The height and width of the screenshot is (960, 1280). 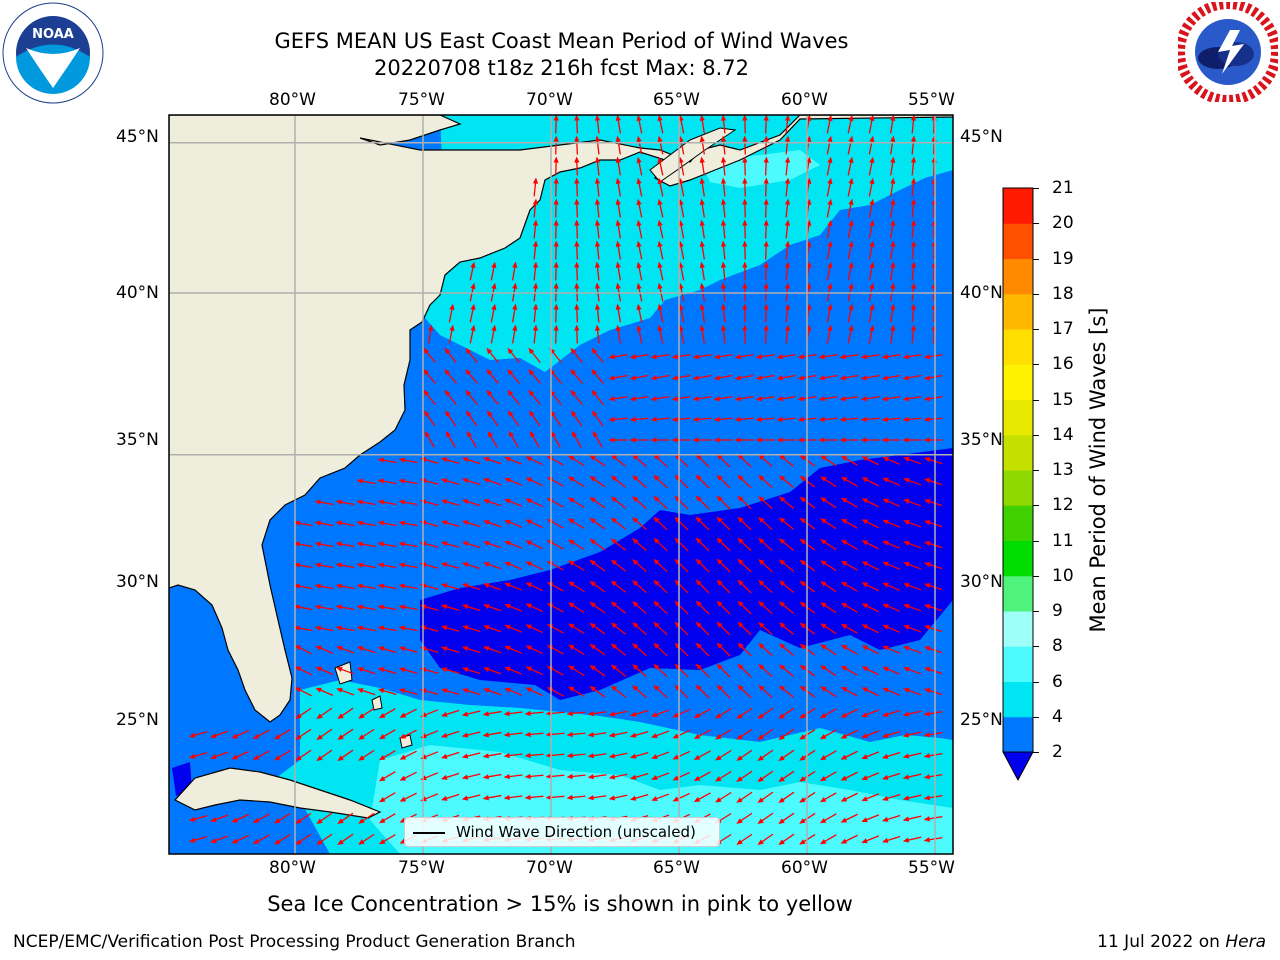 What do you see at coordinates (137, 137) in the screenshot?
I see `lat-label-left-0: 45°N` at bounding box center [137, 137].